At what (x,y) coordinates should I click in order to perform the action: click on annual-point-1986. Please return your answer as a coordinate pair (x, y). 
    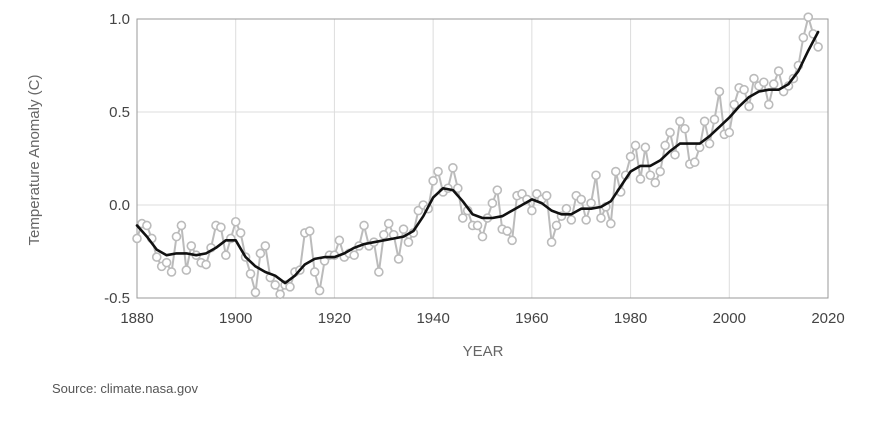
    Looking at the image, I should click on (660, 171).